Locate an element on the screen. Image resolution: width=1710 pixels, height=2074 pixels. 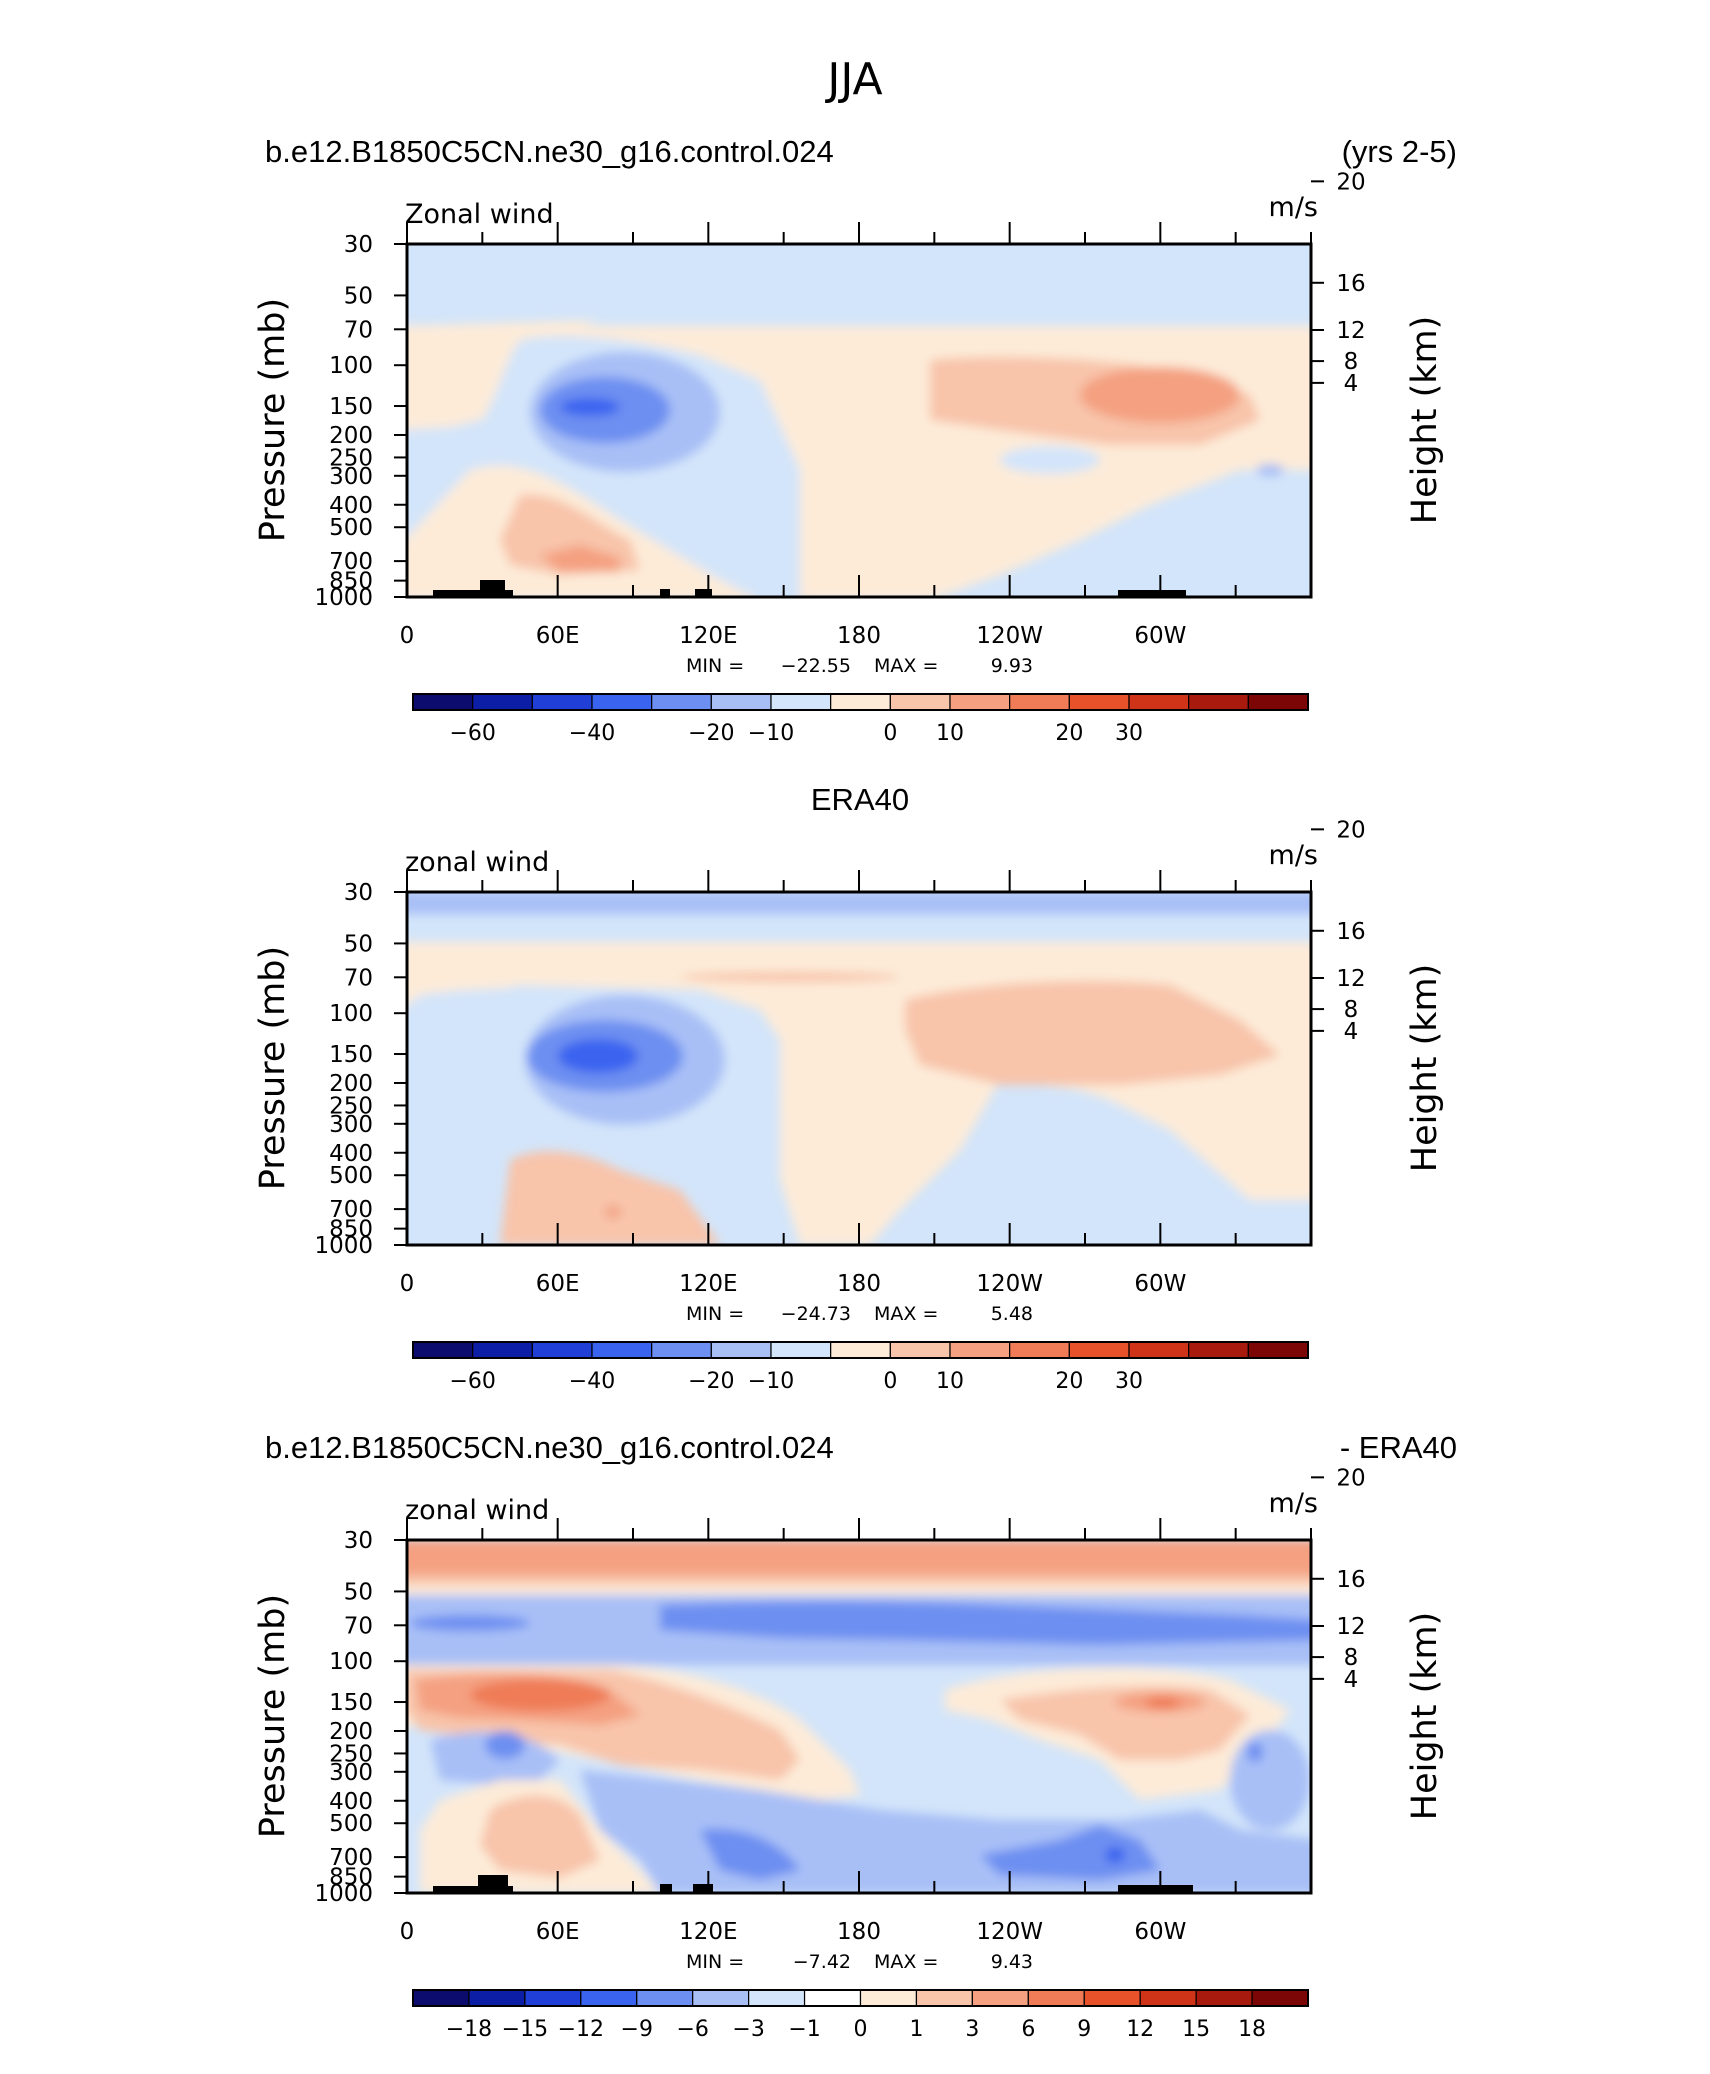
panel-3-mid-tropo-negative-west is located at coordinates (495, 1758).